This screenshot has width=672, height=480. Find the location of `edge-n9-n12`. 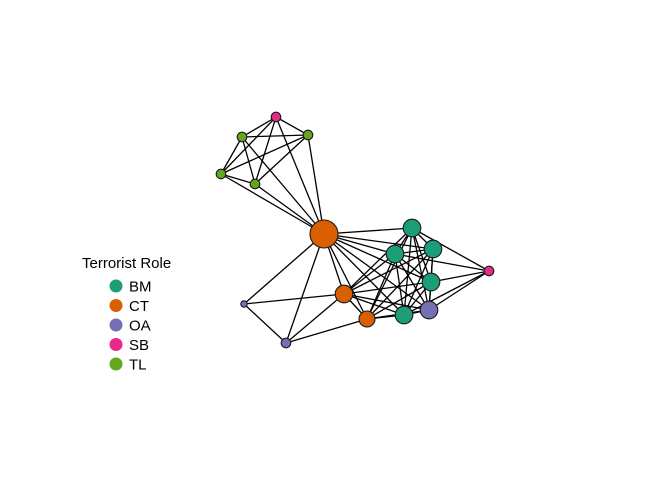

edge-n9-n12 is located at coordinates (369, 274).